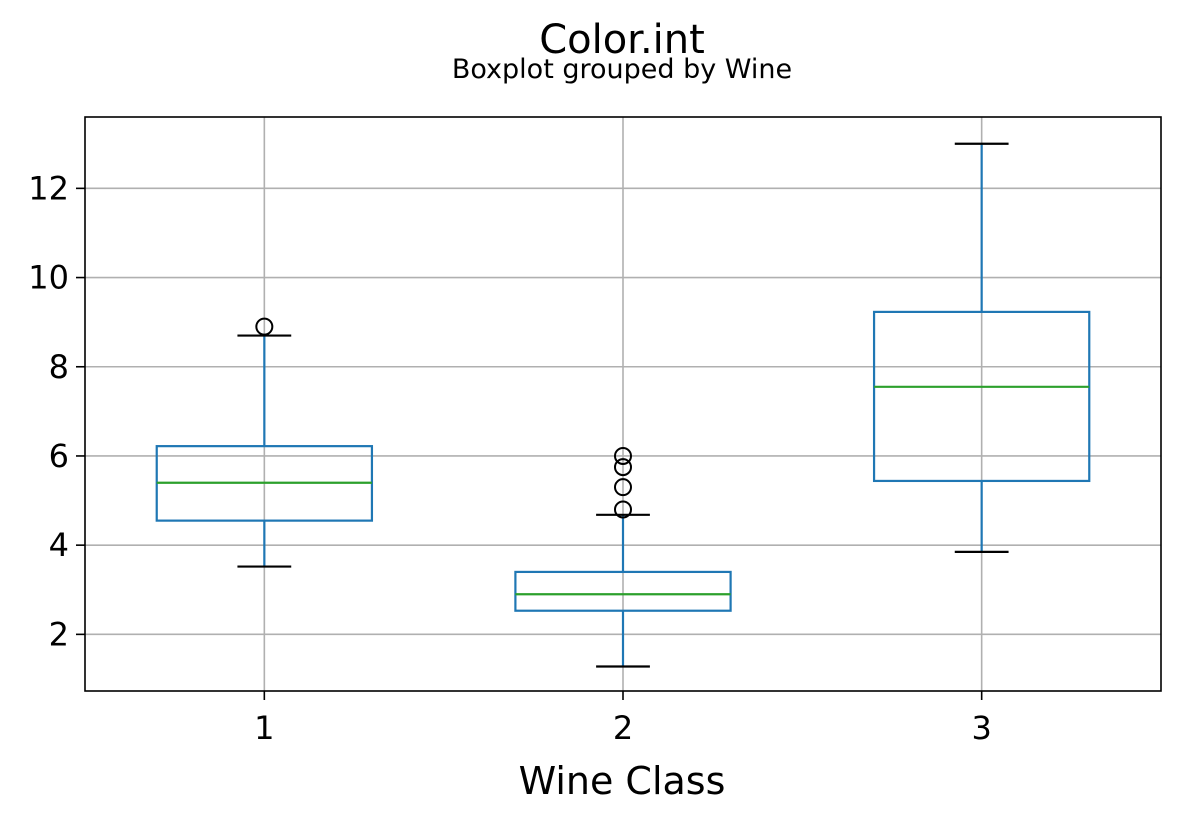 This screenshot has height=820, width=1179. What do you see at coordinates (981, 728) in the screenshot?
I see `x-tick-label: 3` at bounding box center [981, 728].